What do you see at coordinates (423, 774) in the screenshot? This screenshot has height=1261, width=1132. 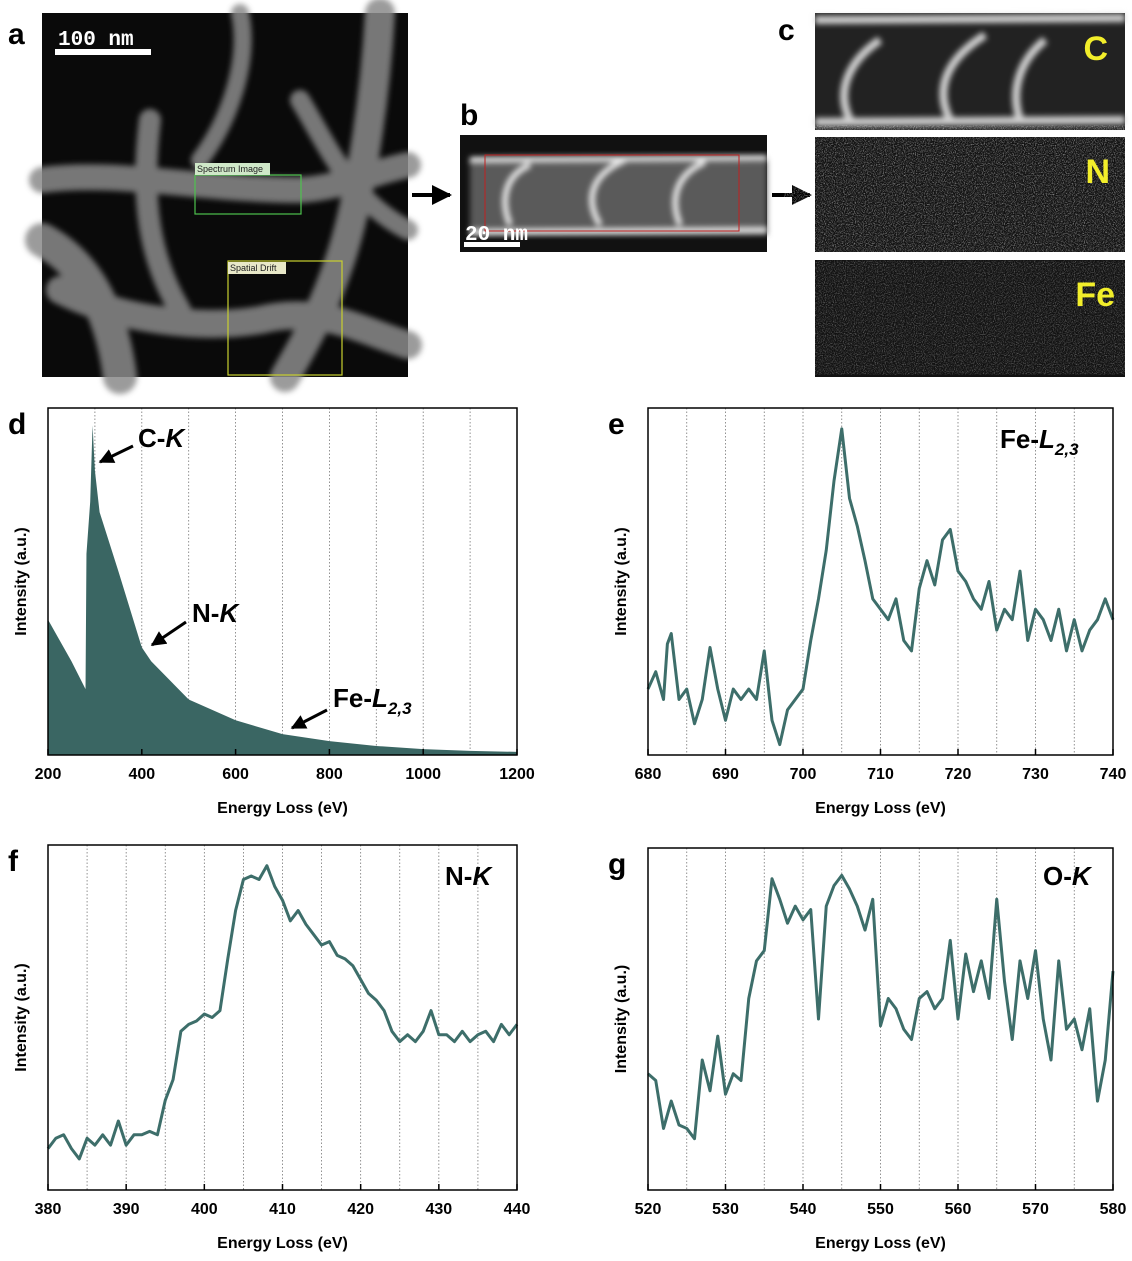 I see `x-tick-label: 1000` at bounding box center [423, 774].